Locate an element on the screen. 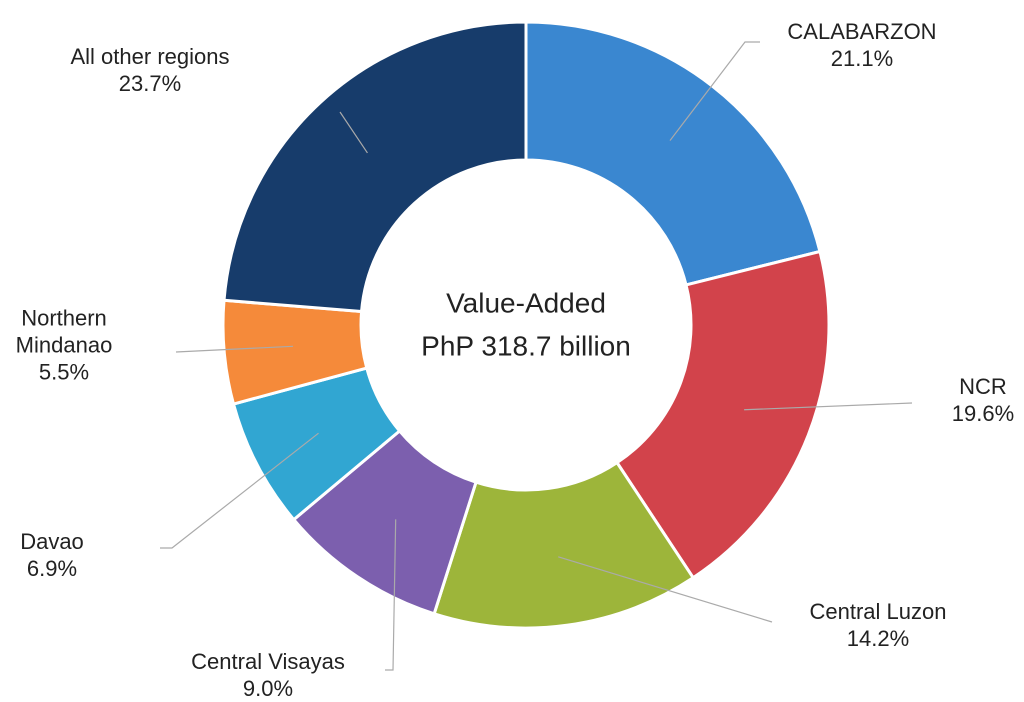 This screenshot has width=1024, height=702. category-label: All other regions is located at coordinates (150, 56).